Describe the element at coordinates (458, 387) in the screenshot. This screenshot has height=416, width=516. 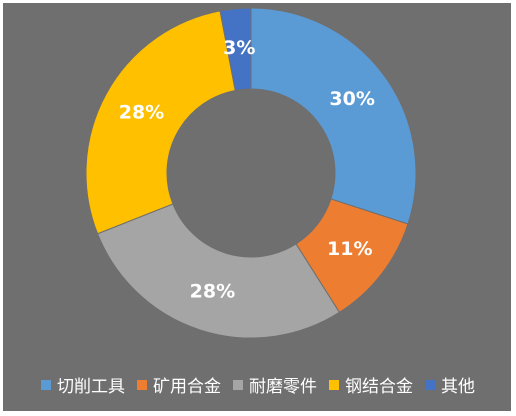
I see `legend-label: 其他` at that location.